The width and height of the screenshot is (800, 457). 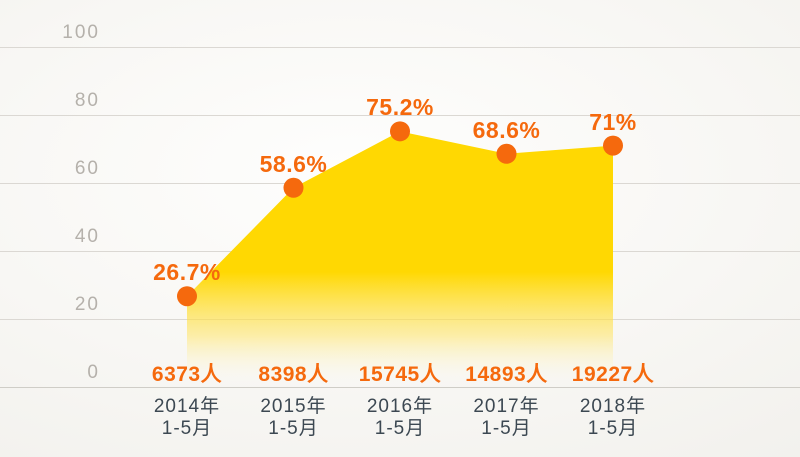 What do you see at coordinates (400, 374) in the screenshot?
I see `count-label-2016年: 15745人` at bounding box center [400, 374].